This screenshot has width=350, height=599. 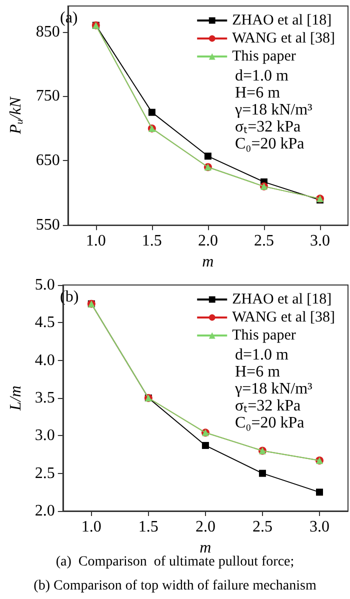 What do you see at coordinates (44, 285) in the screenshot?
I see `y-tick-label: 5.0` at bounding box center [44, 285].